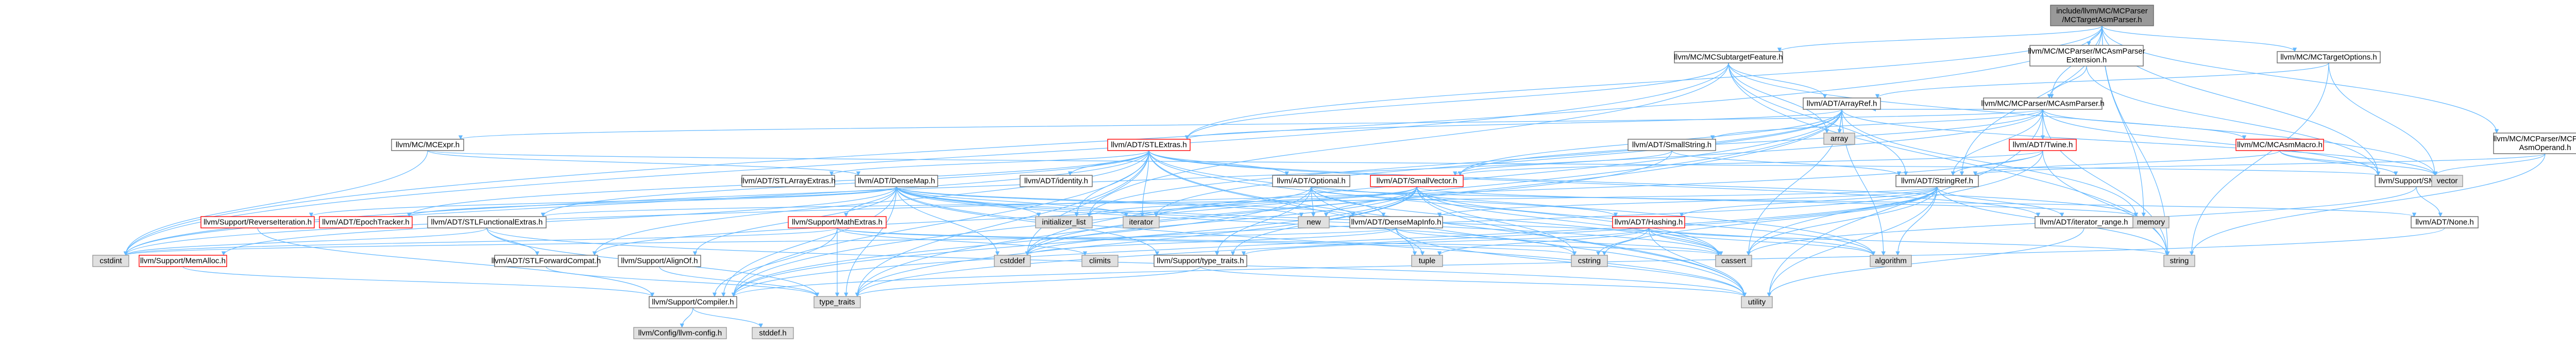 The height and width of the screenshot is (346, 2576). What do you see at coordinates (1622, 241) in the screenshot?
I see `edge-hashing-to-cstring` at bounding box center [1622, 241].